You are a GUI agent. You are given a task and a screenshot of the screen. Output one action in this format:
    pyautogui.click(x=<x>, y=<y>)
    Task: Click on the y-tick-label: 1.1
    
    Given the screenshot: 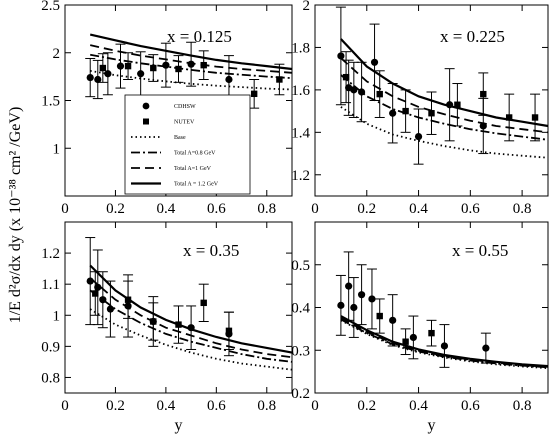 What is the action you would take?
    pyautogui.click(x=50, y=285)
    